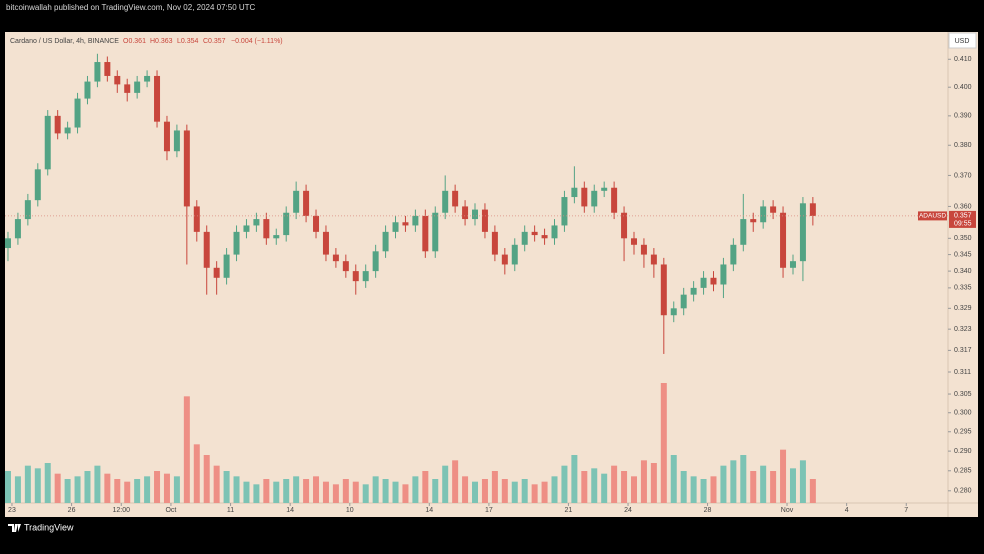 This screenshot has width=984, height=554. I want to click on y-tick-label: 0.380, so click(963, 145).